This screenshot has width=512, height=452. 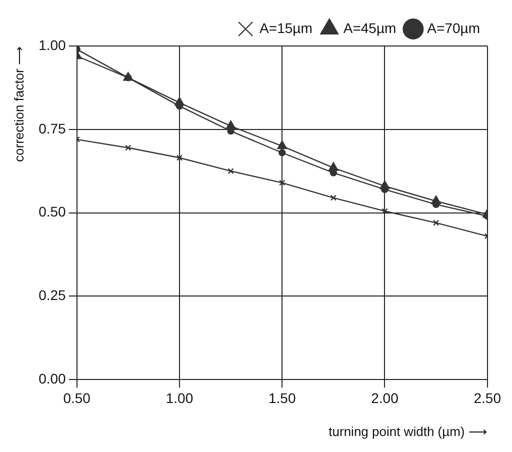 I want to click on y-tick-label: 1.00, so click(x=52, y=44).